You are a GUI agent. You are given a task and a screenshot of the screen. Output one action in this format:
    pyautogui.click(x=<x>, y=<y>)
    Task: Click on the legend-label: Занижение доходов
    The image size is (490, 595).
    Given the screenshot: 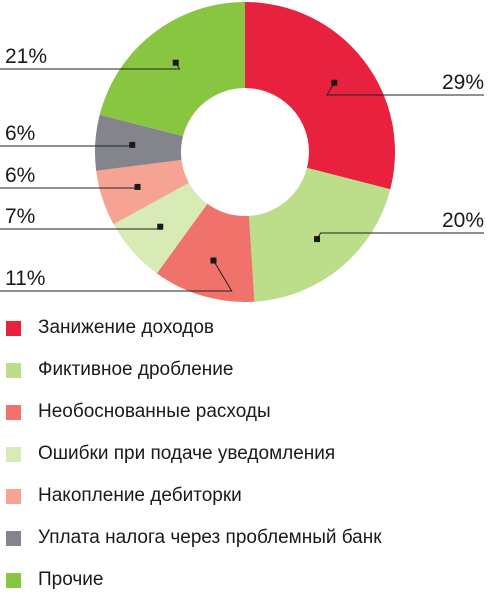 What is the action you would take?
    pyautogui.click(x=126, y=327)
    